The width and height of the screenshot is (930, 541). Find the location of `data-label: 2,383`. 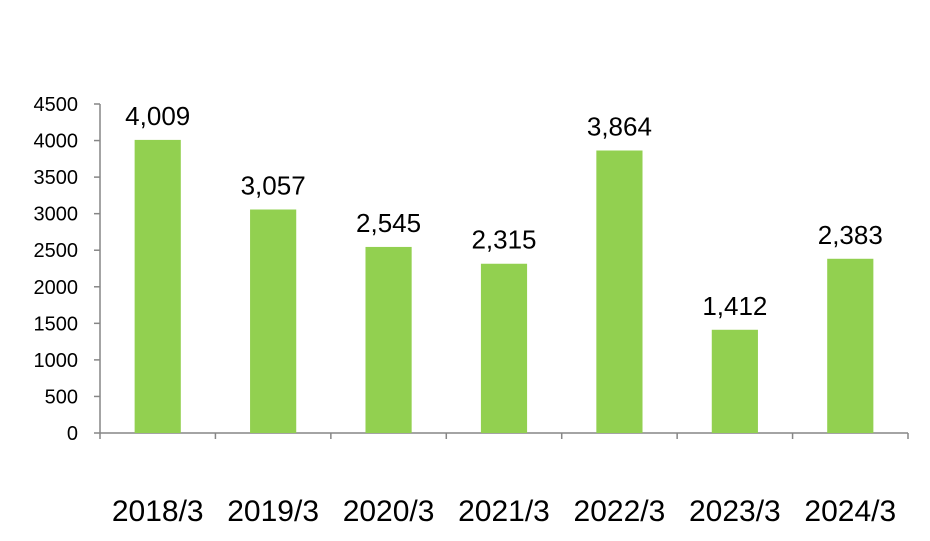

data-label: 2,383 is located at coordinates (850, 235).